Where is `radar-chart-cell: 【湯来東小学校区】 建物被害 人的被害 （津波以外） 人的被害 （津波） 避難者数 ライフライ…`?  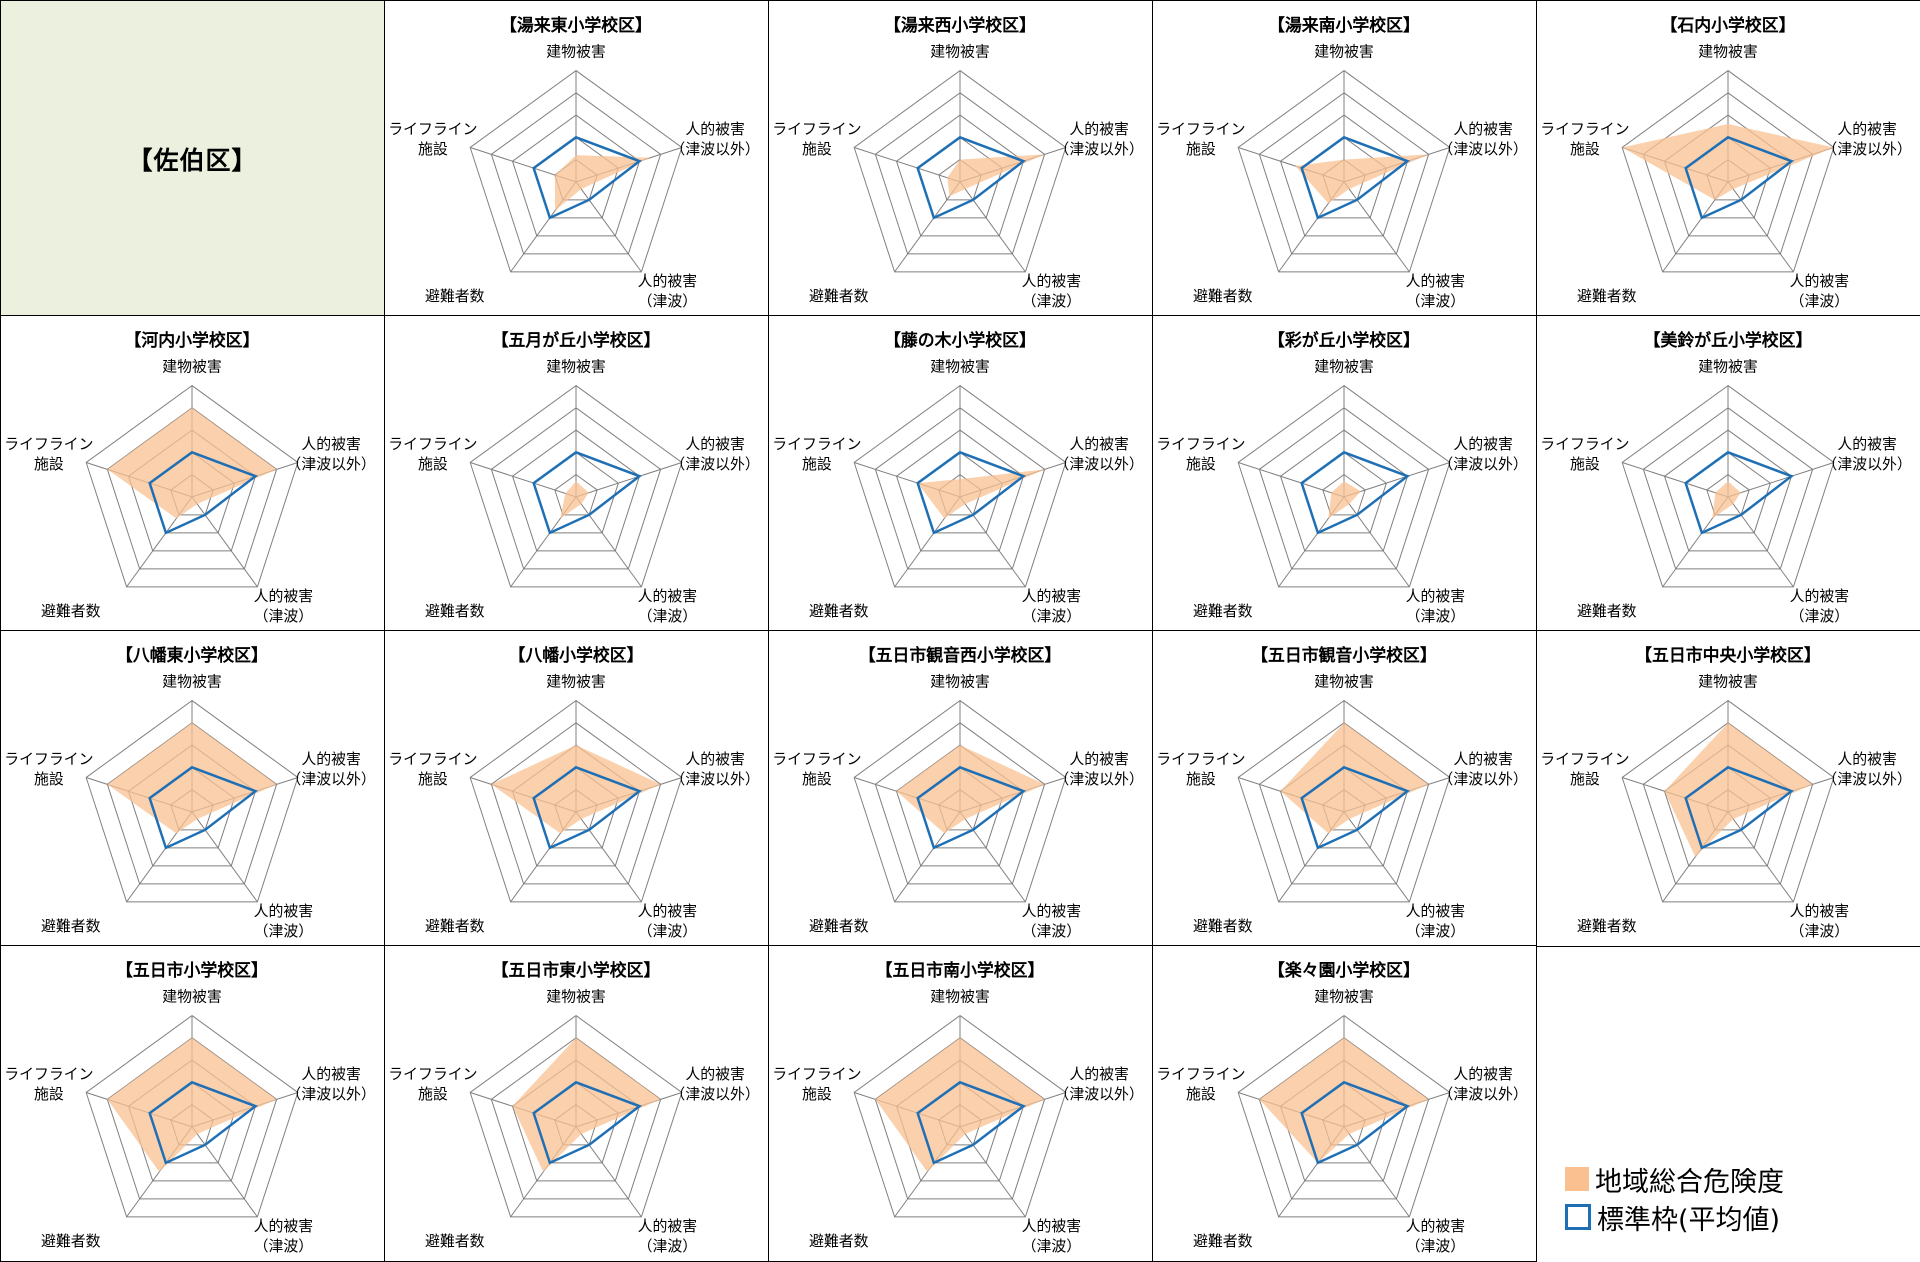
radar-chart-cell: 【湯来東小学校区】 建物被害 人的被害 （津波以外） 人的被害 （津波） 避難者数 ライフライ… is located at coordinates (576, 158).